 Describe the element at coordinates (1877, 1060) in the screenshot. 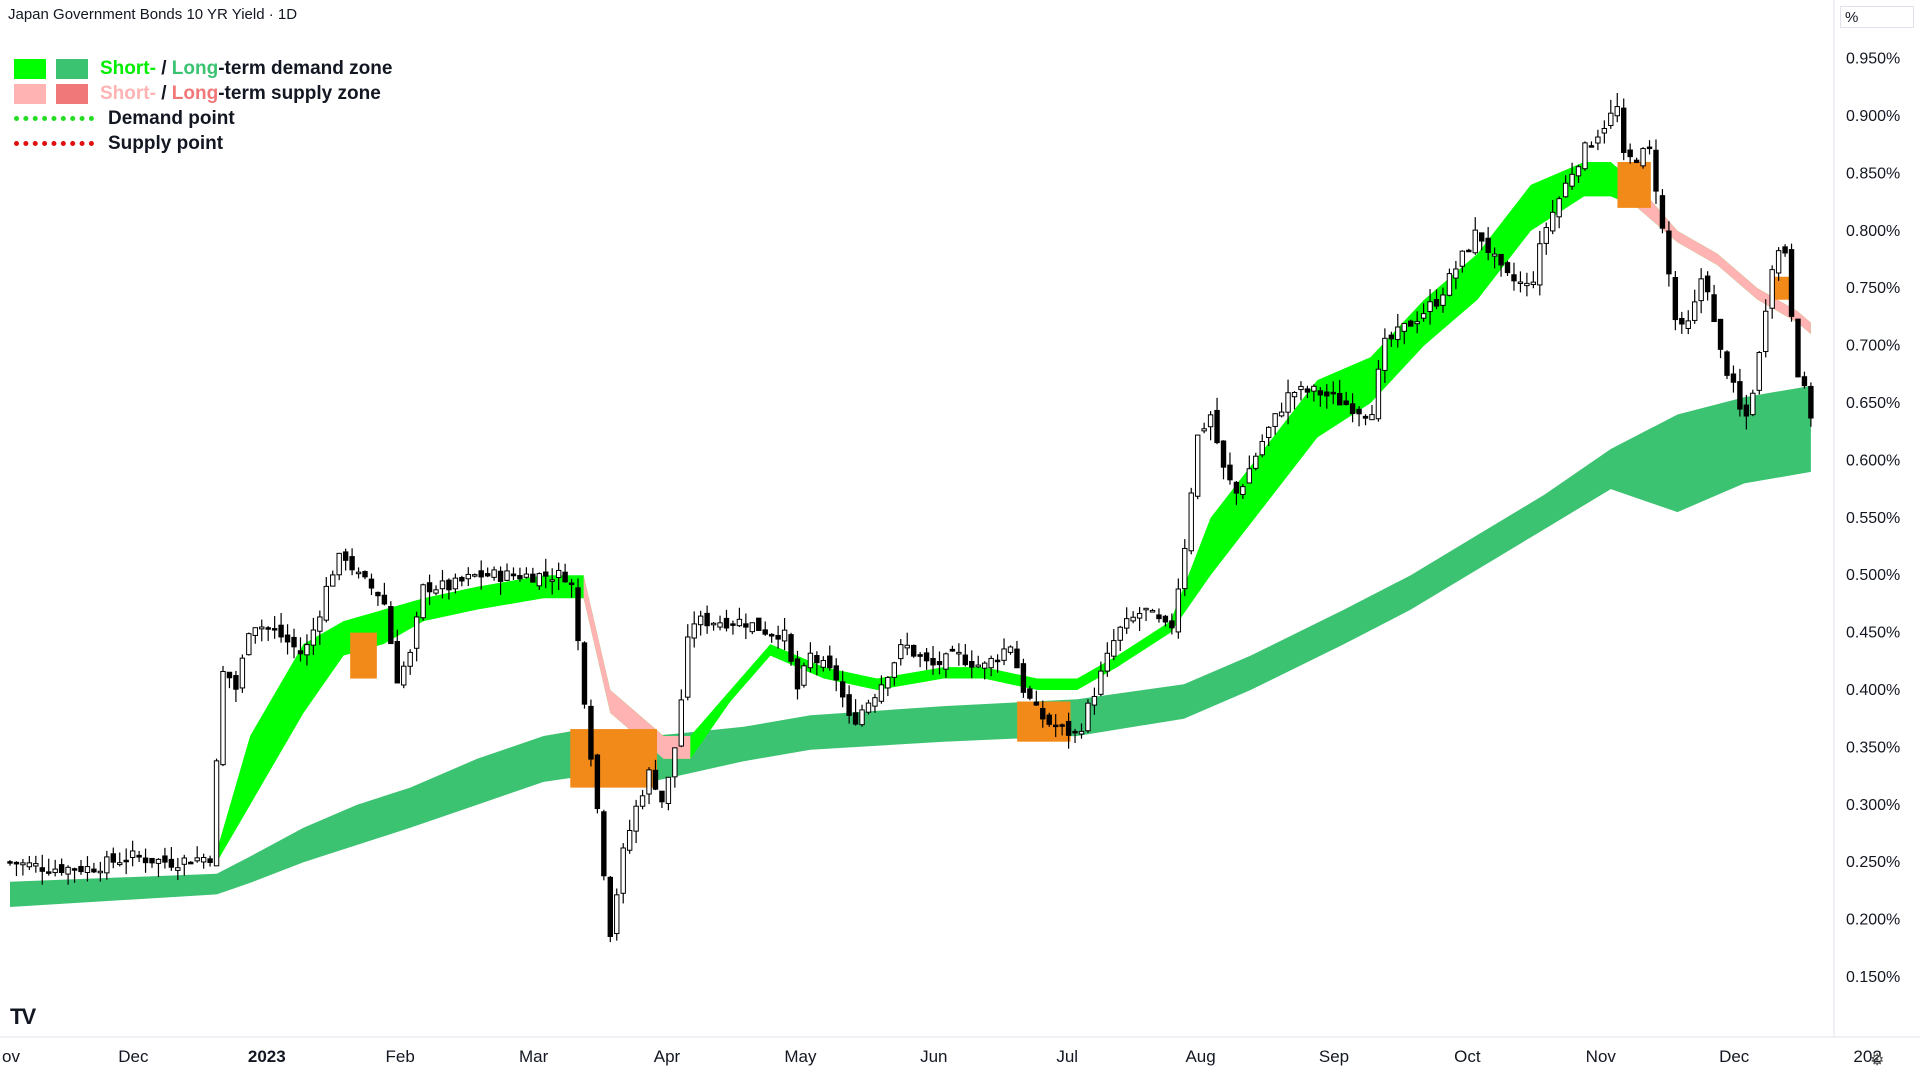

I see `settings-icon: ⚙` at that location.